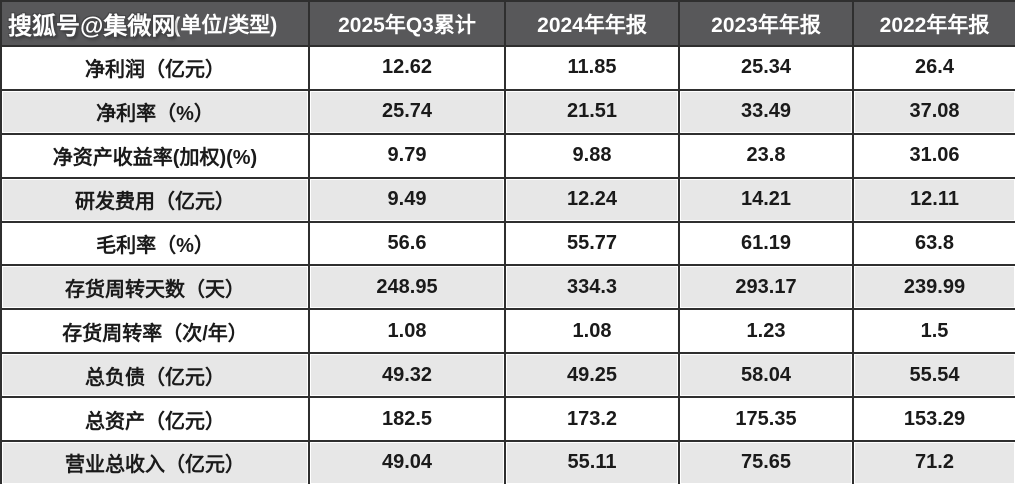 This screenshot has width=1015, height=484. Describe the element at coordinates (933, 199) in the screenshot. I see `value-cell: 12.11` at that location.